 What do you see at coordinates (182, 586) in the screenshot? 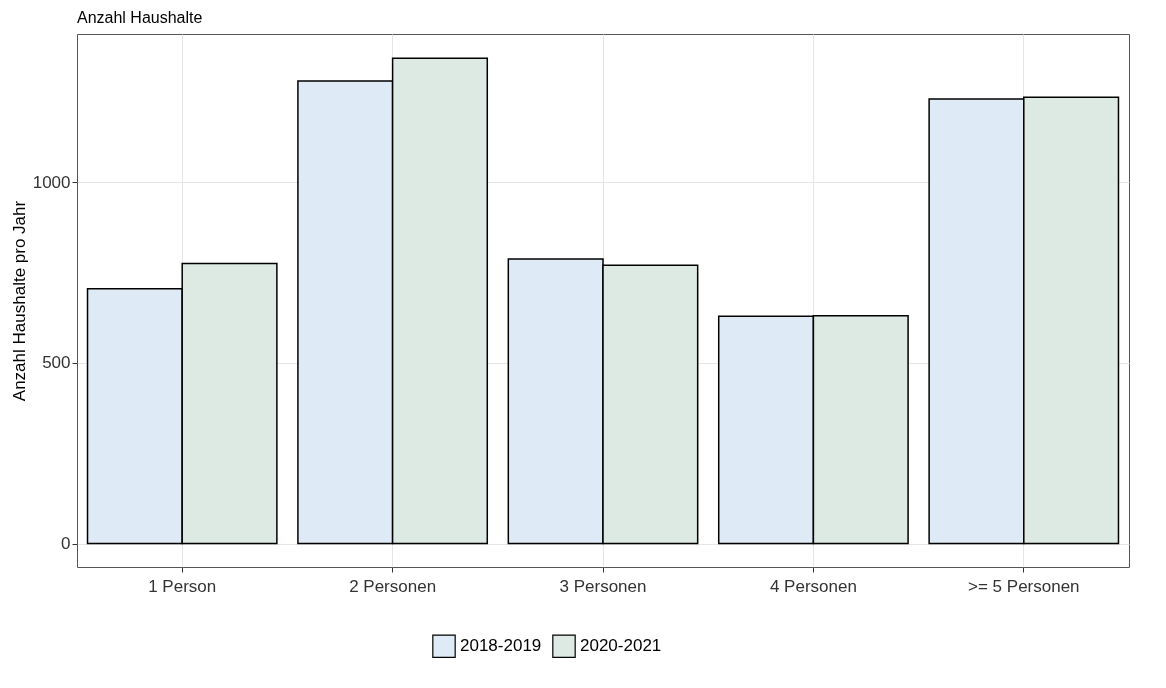
I see `x-tick-label: 1 Person` at bounding box center [182, 586].